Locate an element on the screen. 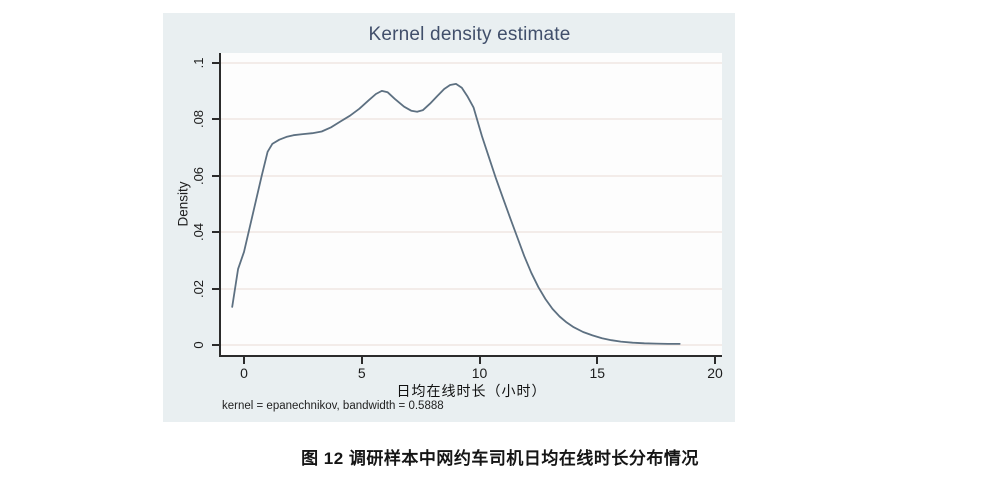 The width and height of the screenshot is (1000, 479). y-axis-title: Density is located at coordinates (183, 204).